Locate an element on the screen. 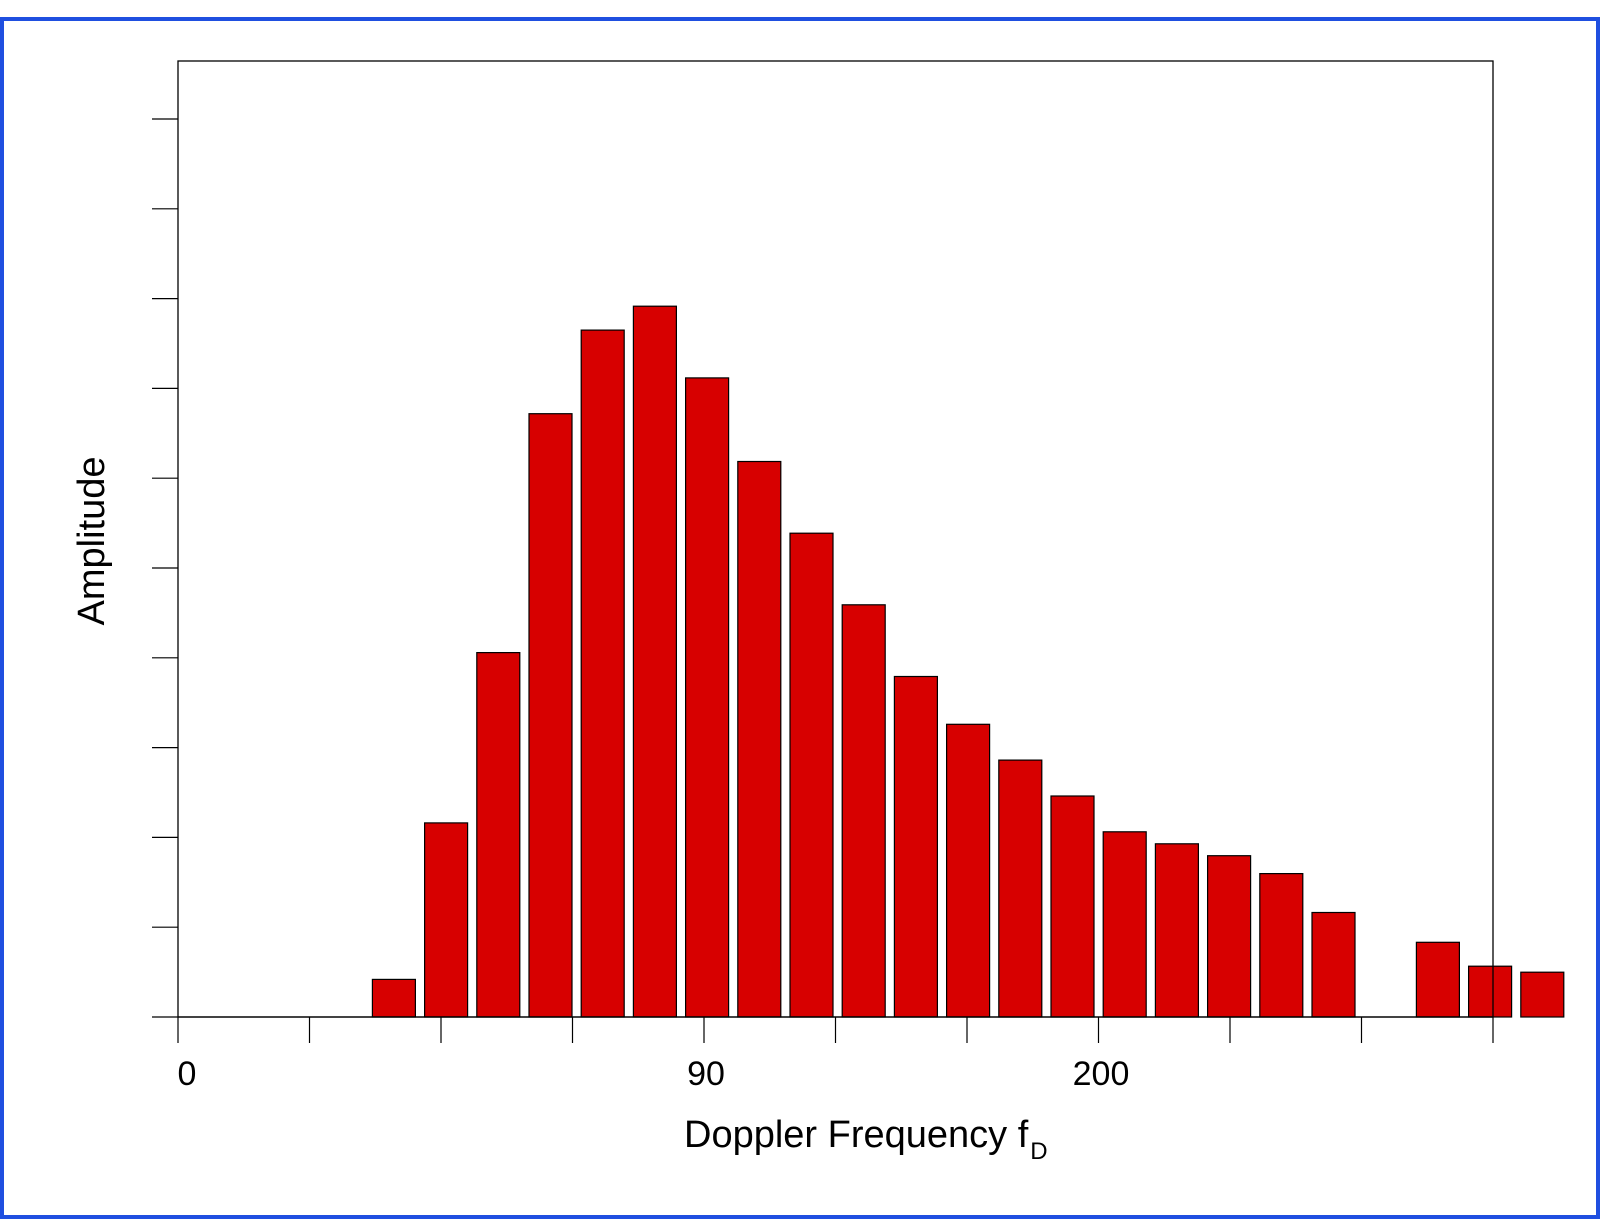 This screenshot has width=1600, height=1219. x-axis-label-main: Doppler Frequency f is located at coordinates (856, 1135).